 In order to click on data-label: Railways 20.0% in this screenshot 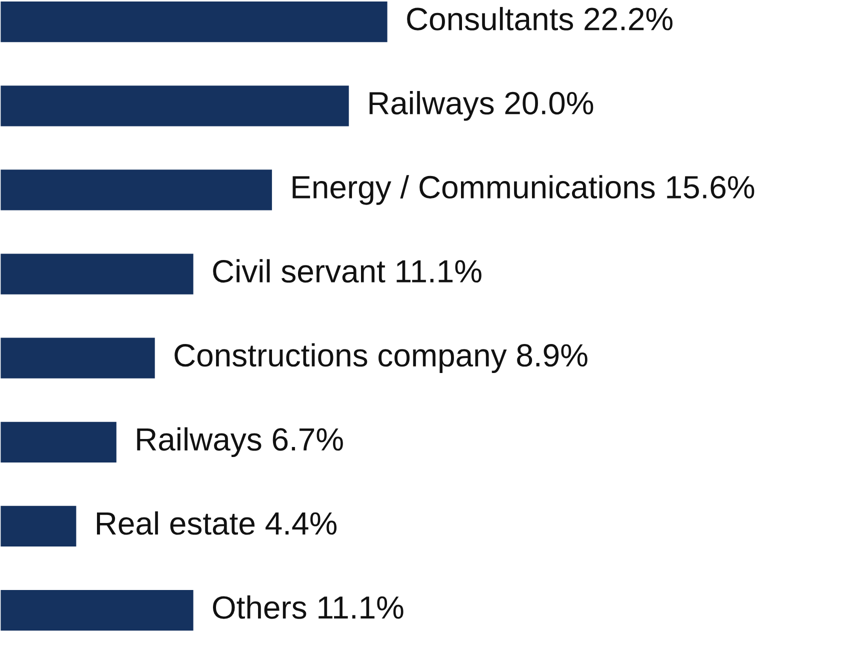, I will do `click(482, 106)`.